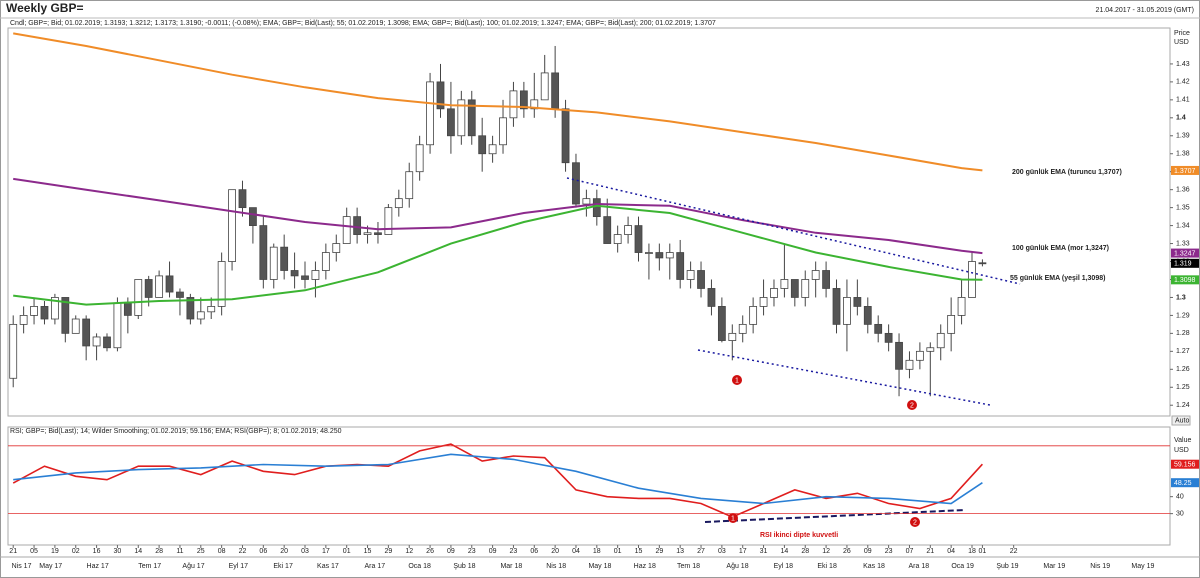  Describe the element at coordinates (263, 551) in the screenshot. I see `x-tick-label: 06` at that location.